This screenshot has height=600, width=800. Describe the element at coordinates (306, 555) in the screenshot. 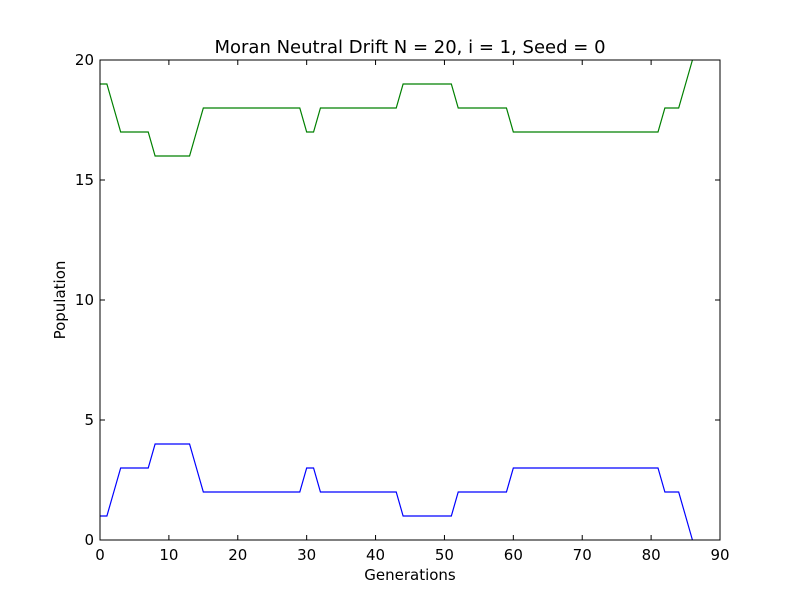

I see `x-tick-label: 30` at that location.